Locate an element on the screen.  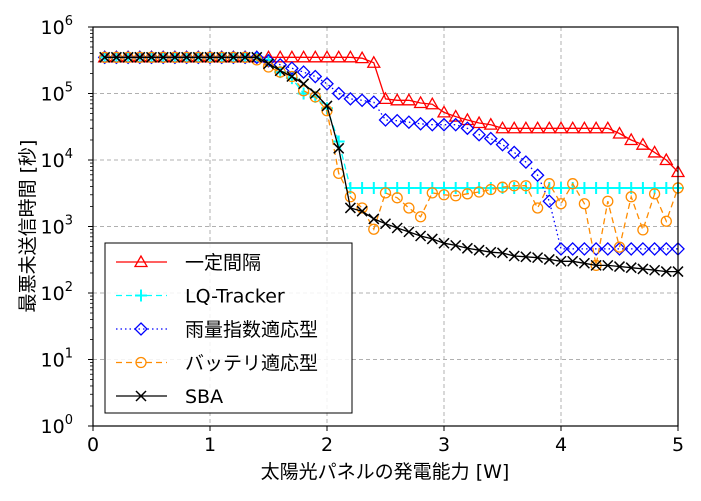
x-tick-label: 4 is located at coordinates (561, 445).